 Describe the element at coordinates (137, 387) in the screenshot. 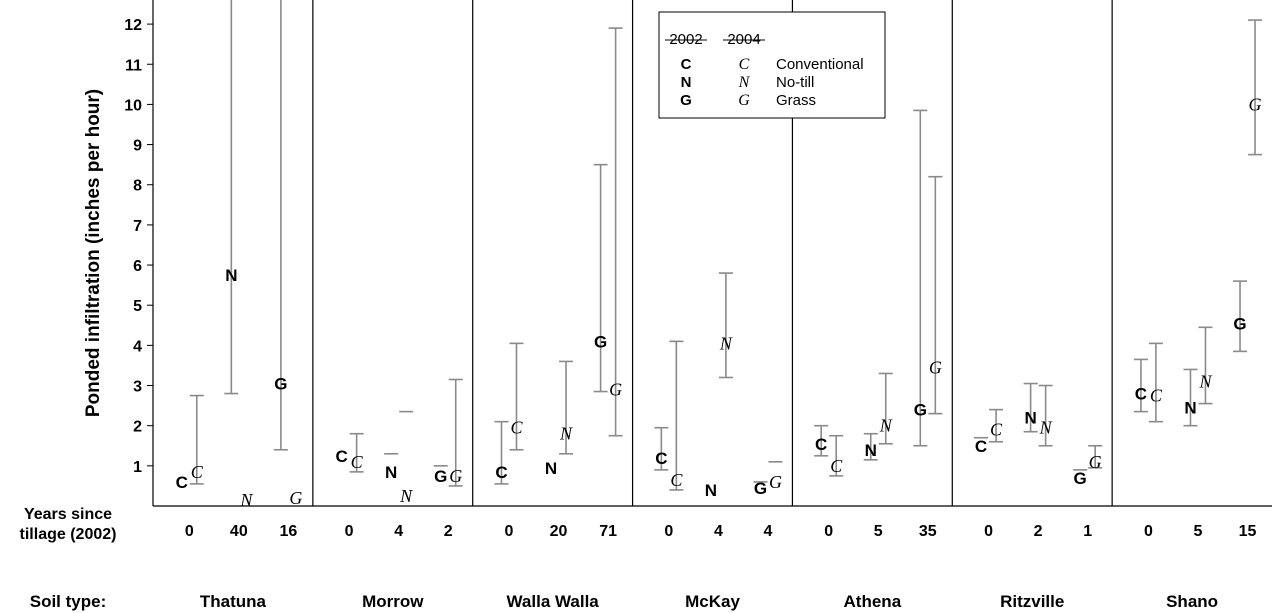

I see `y-tick-label: 3` at that location.